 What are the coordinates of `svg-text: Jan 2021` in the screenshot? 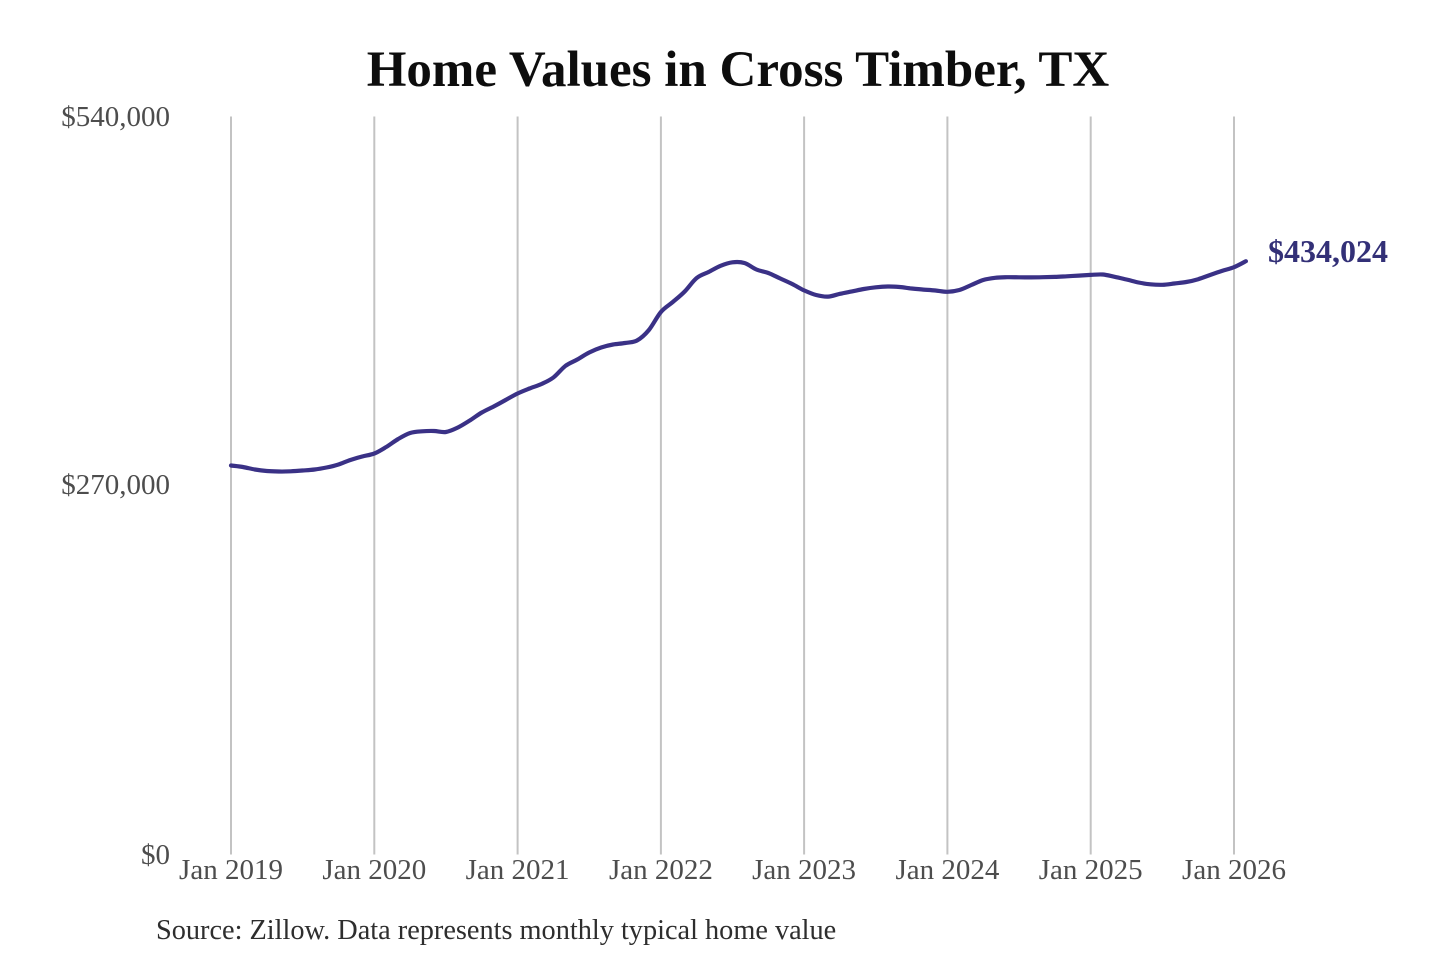 It's located at (518, 870).